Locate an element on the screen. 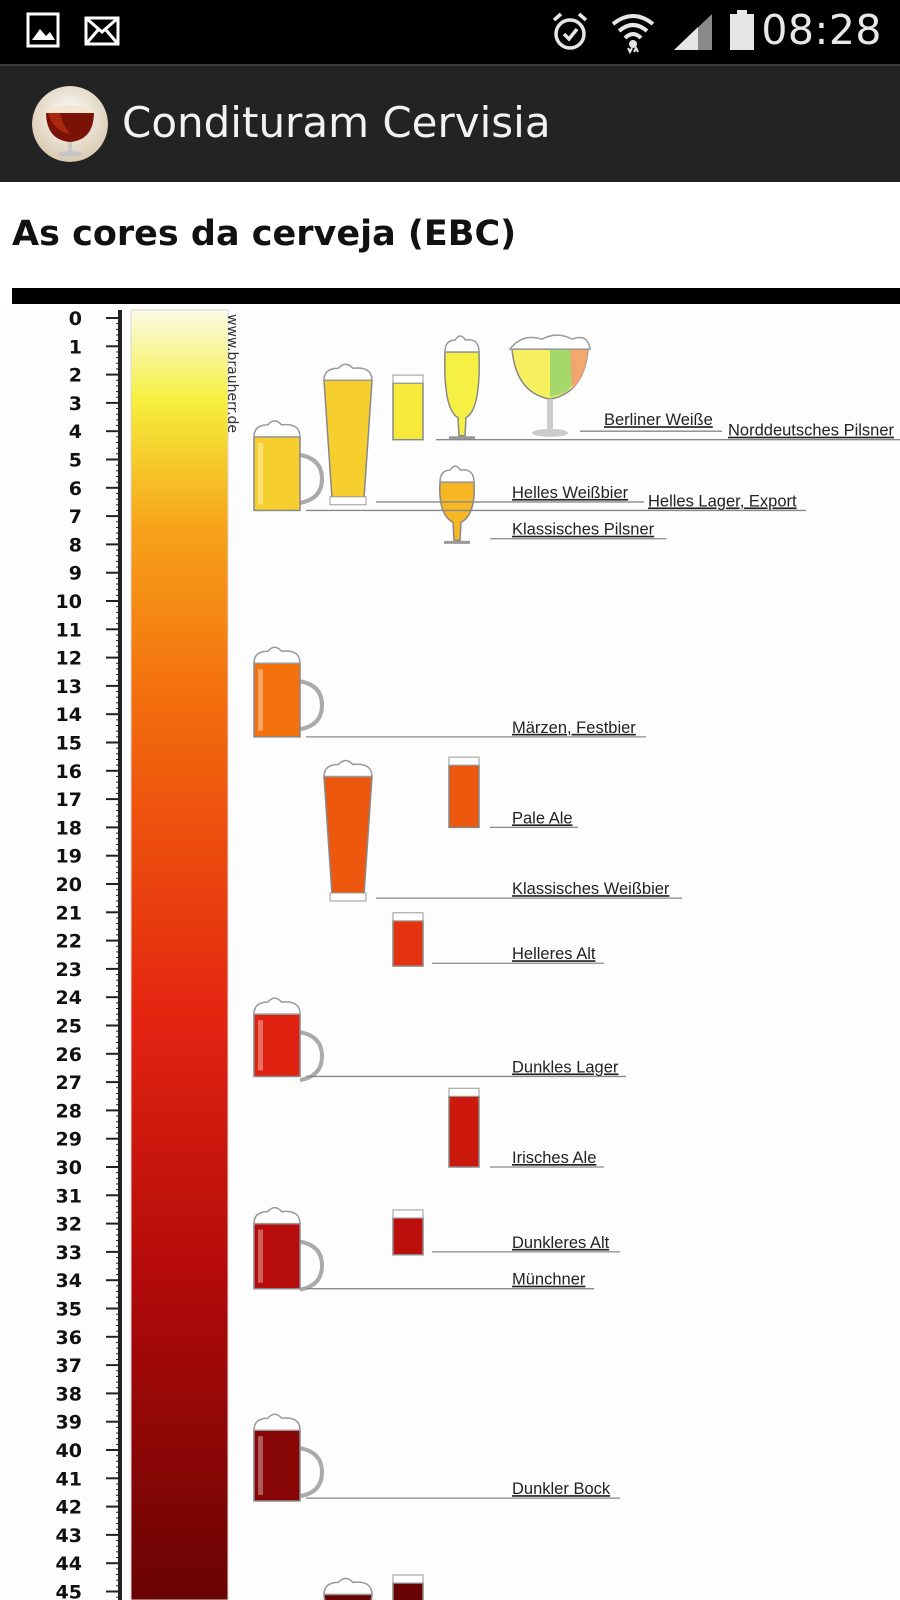 Image resolution: width=900 pixels, height=1600 pixels. ebc-scale-label: 28 is located at coordinates (69, 1111).